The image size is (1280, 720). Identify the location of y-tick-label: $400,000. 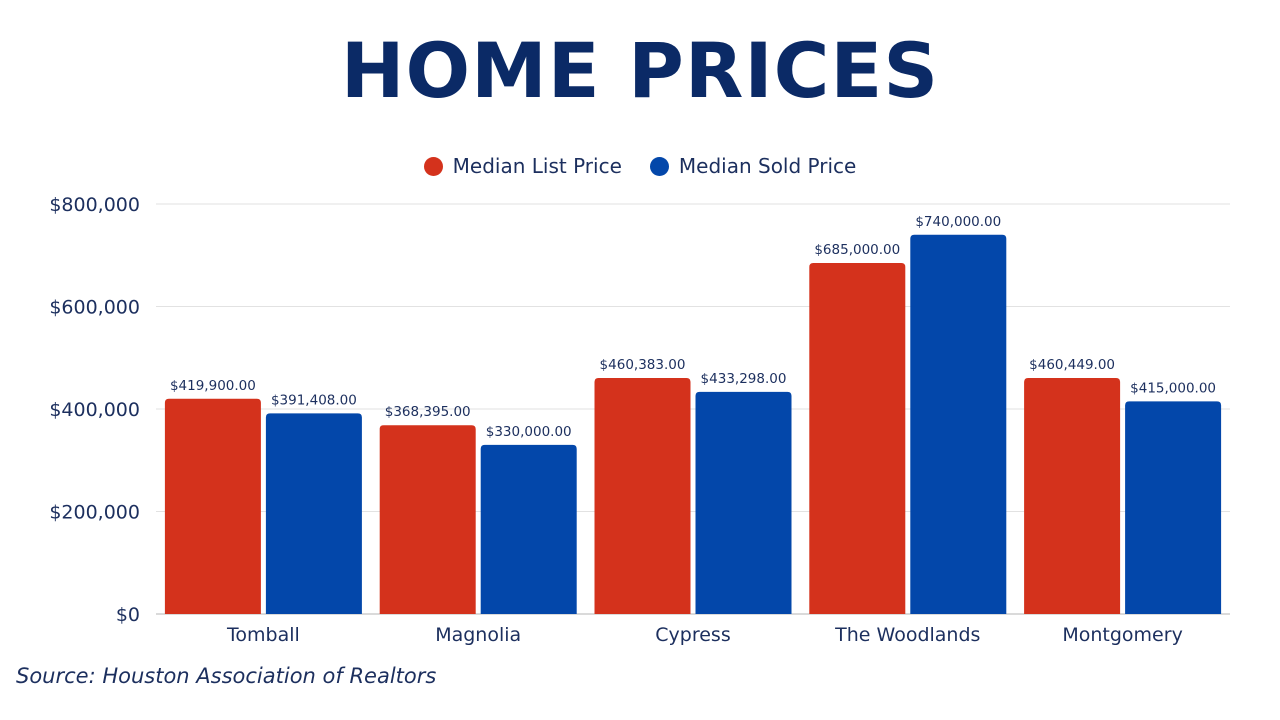
(94, 410).